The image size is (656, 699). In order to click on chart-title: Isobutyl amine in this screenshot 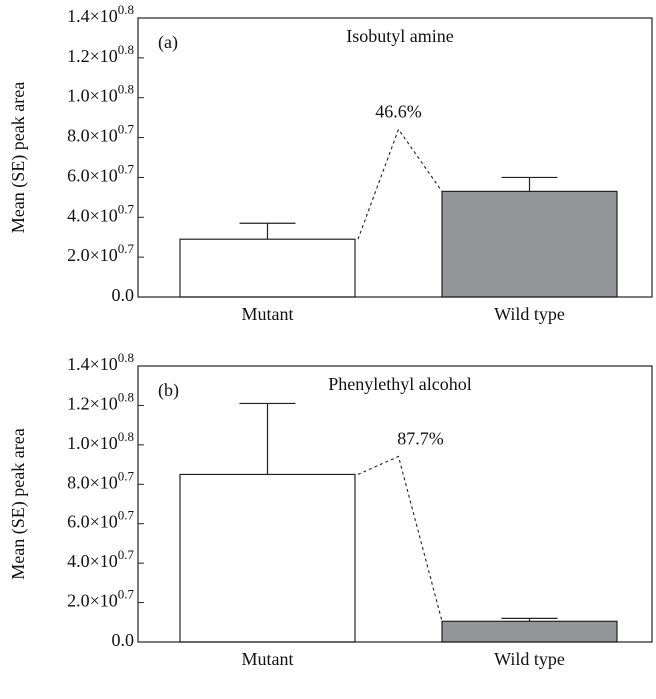, I will do `click(399, 36)`.